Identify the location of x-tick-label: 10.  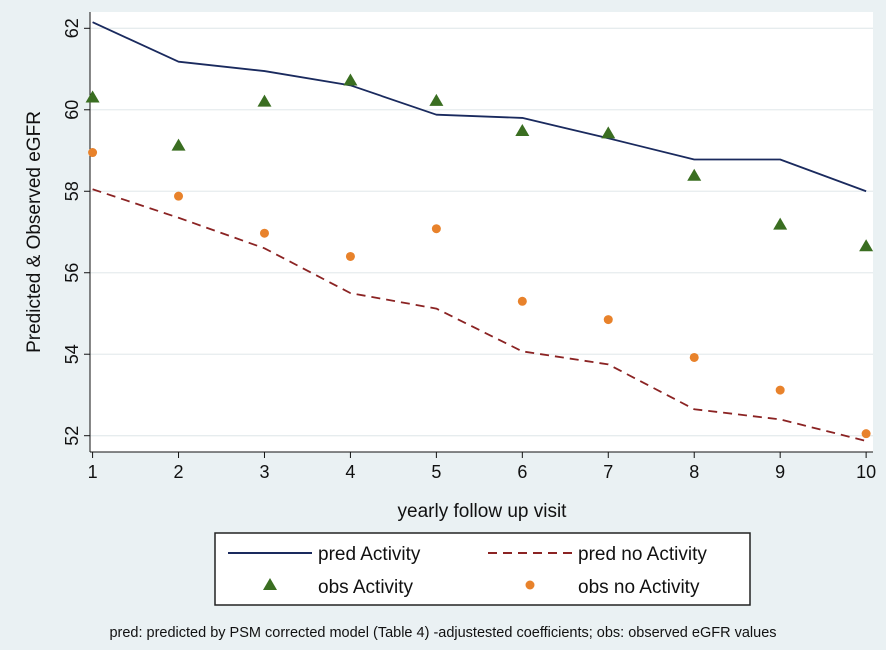
(866, 472).